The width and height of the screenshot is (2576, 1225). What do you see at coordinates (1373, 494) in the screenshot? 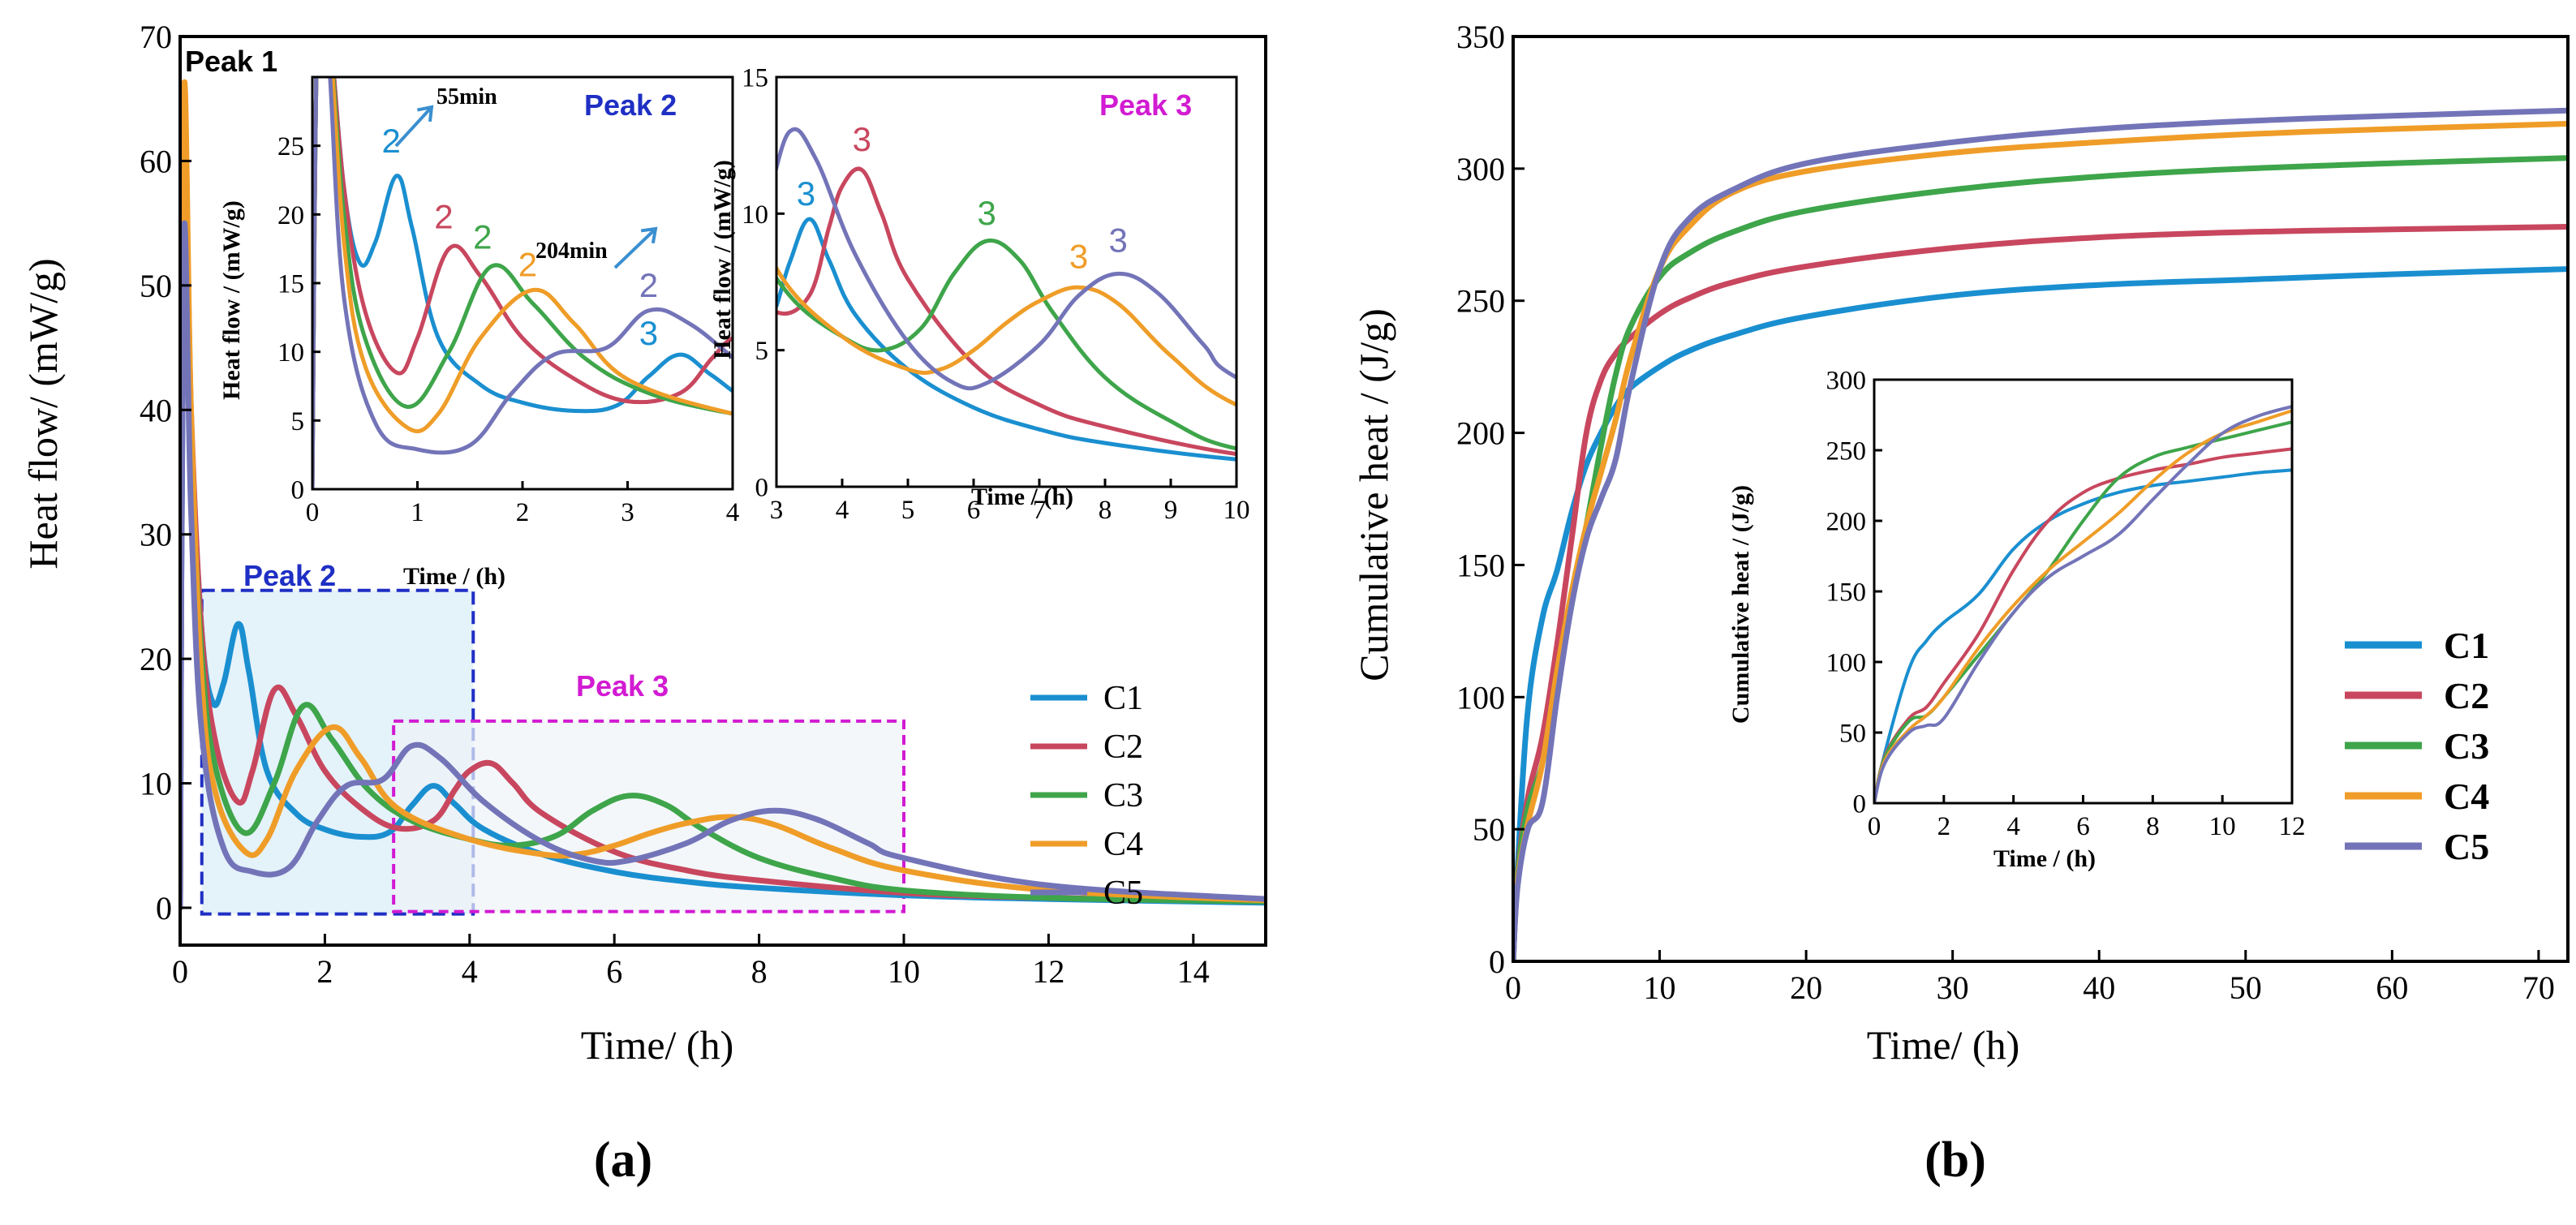
I see `b-y-axis-label: Cumulative heat / (J/g)` at bounding box center [1373, 494].